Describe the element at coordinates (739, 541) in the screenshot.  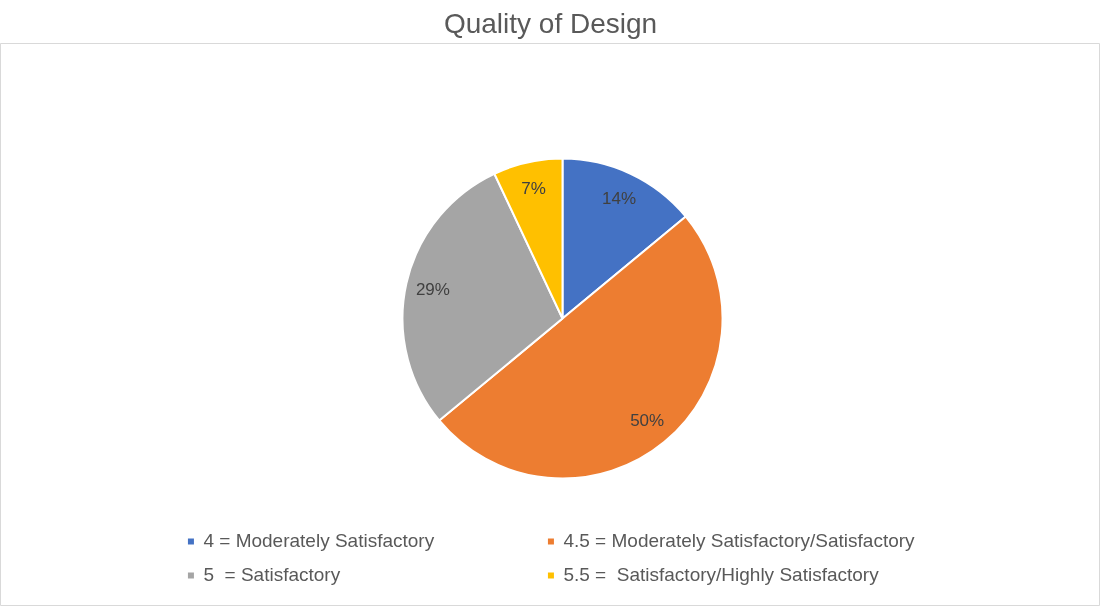
I see `legend-label: 4.5 = Moderately Satisfactory/Satisfactory` at that location.